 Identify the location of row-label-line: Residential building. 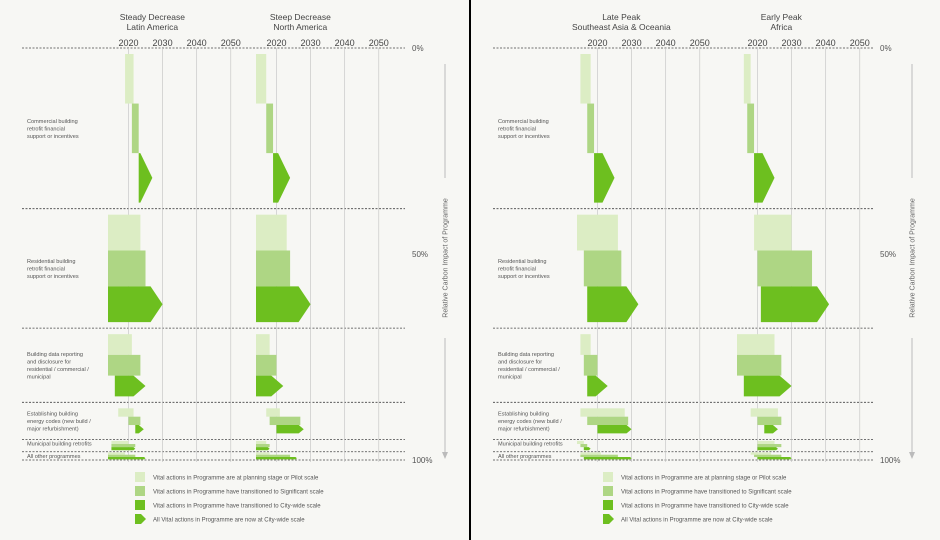
(522, 262).